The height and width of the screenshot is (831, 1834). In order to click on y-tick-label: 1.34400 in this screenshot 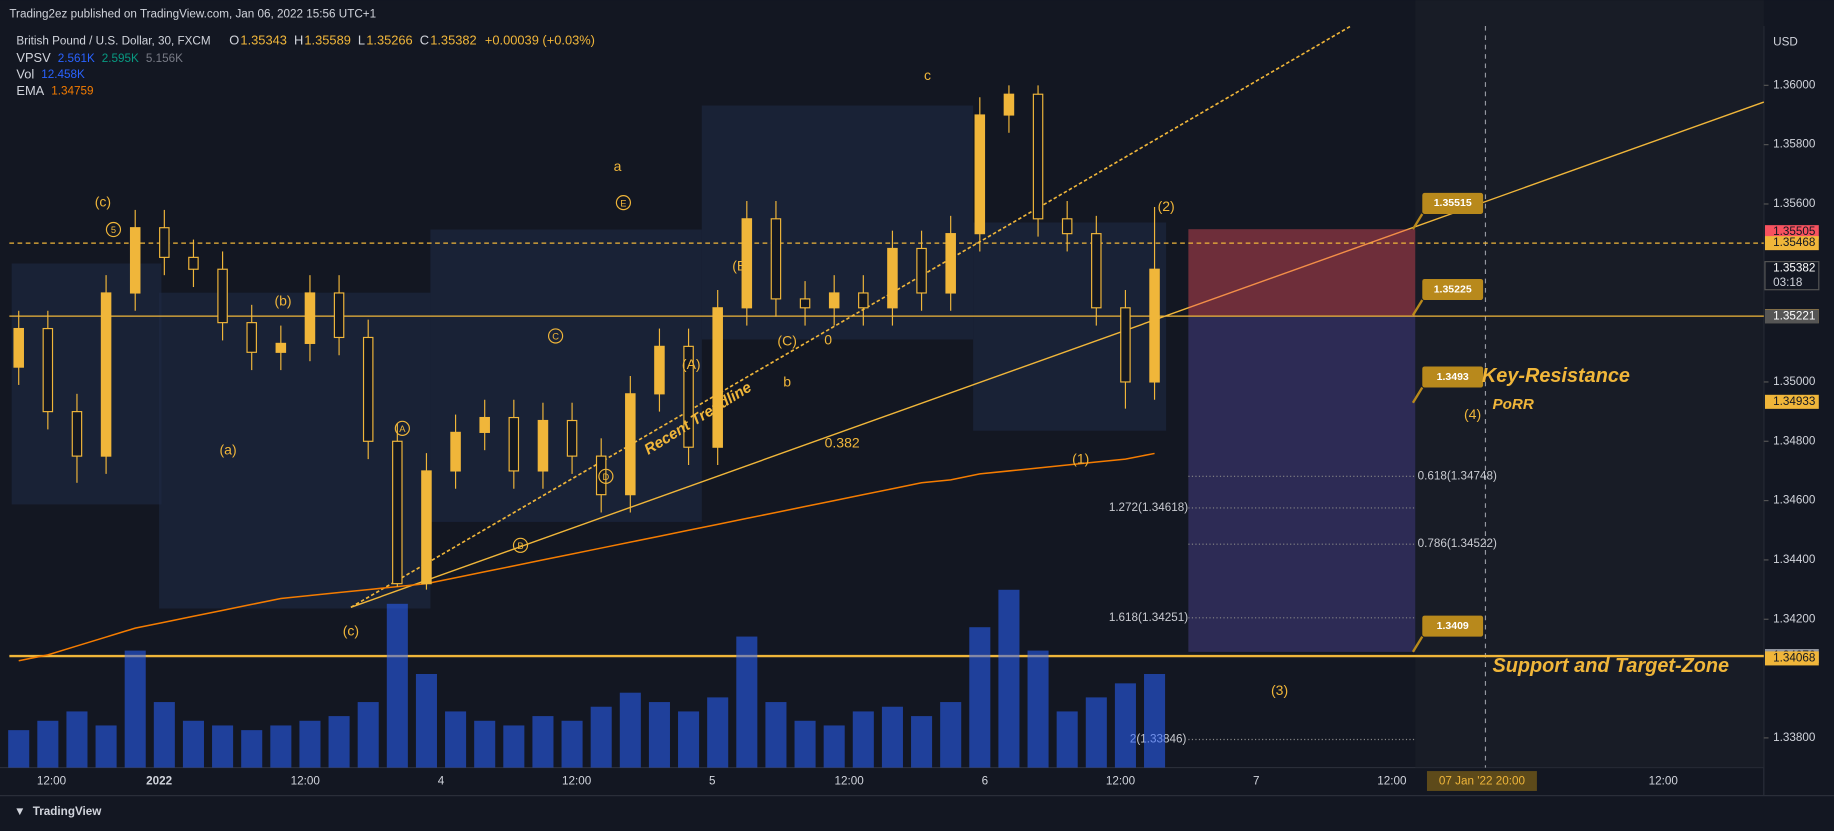, I will do `click(1794, 559)`.